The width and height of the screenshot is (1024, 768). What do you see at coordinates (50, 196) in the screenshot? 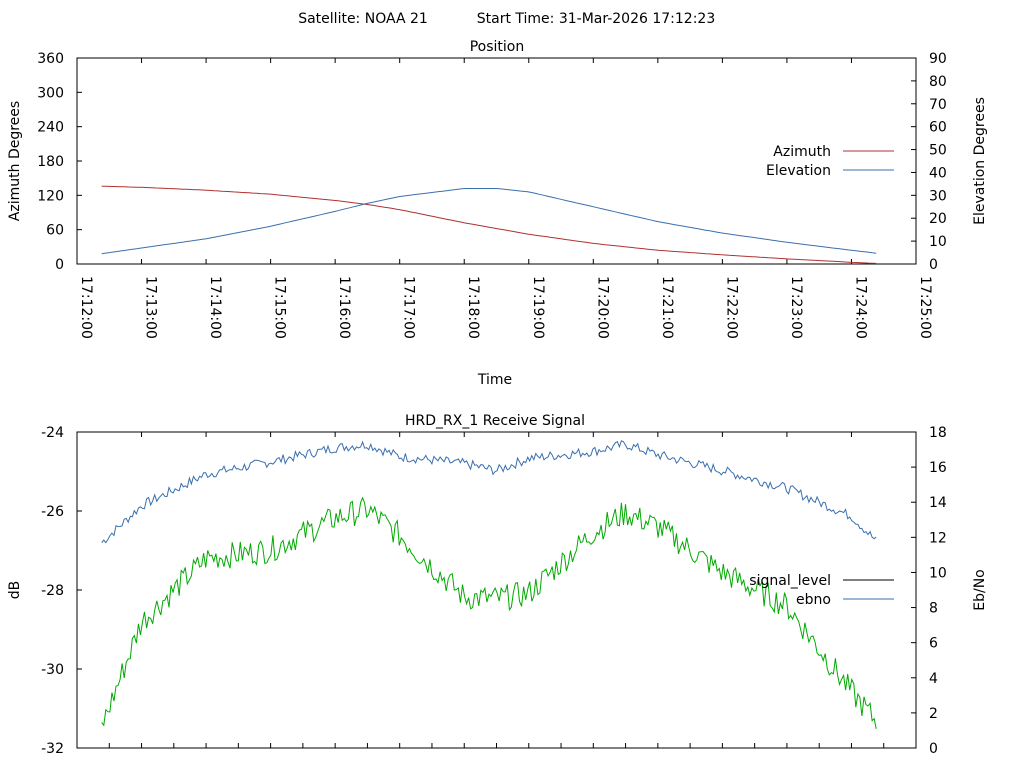
I see `y-tick-label: 120` at bounding box center [50, 196].